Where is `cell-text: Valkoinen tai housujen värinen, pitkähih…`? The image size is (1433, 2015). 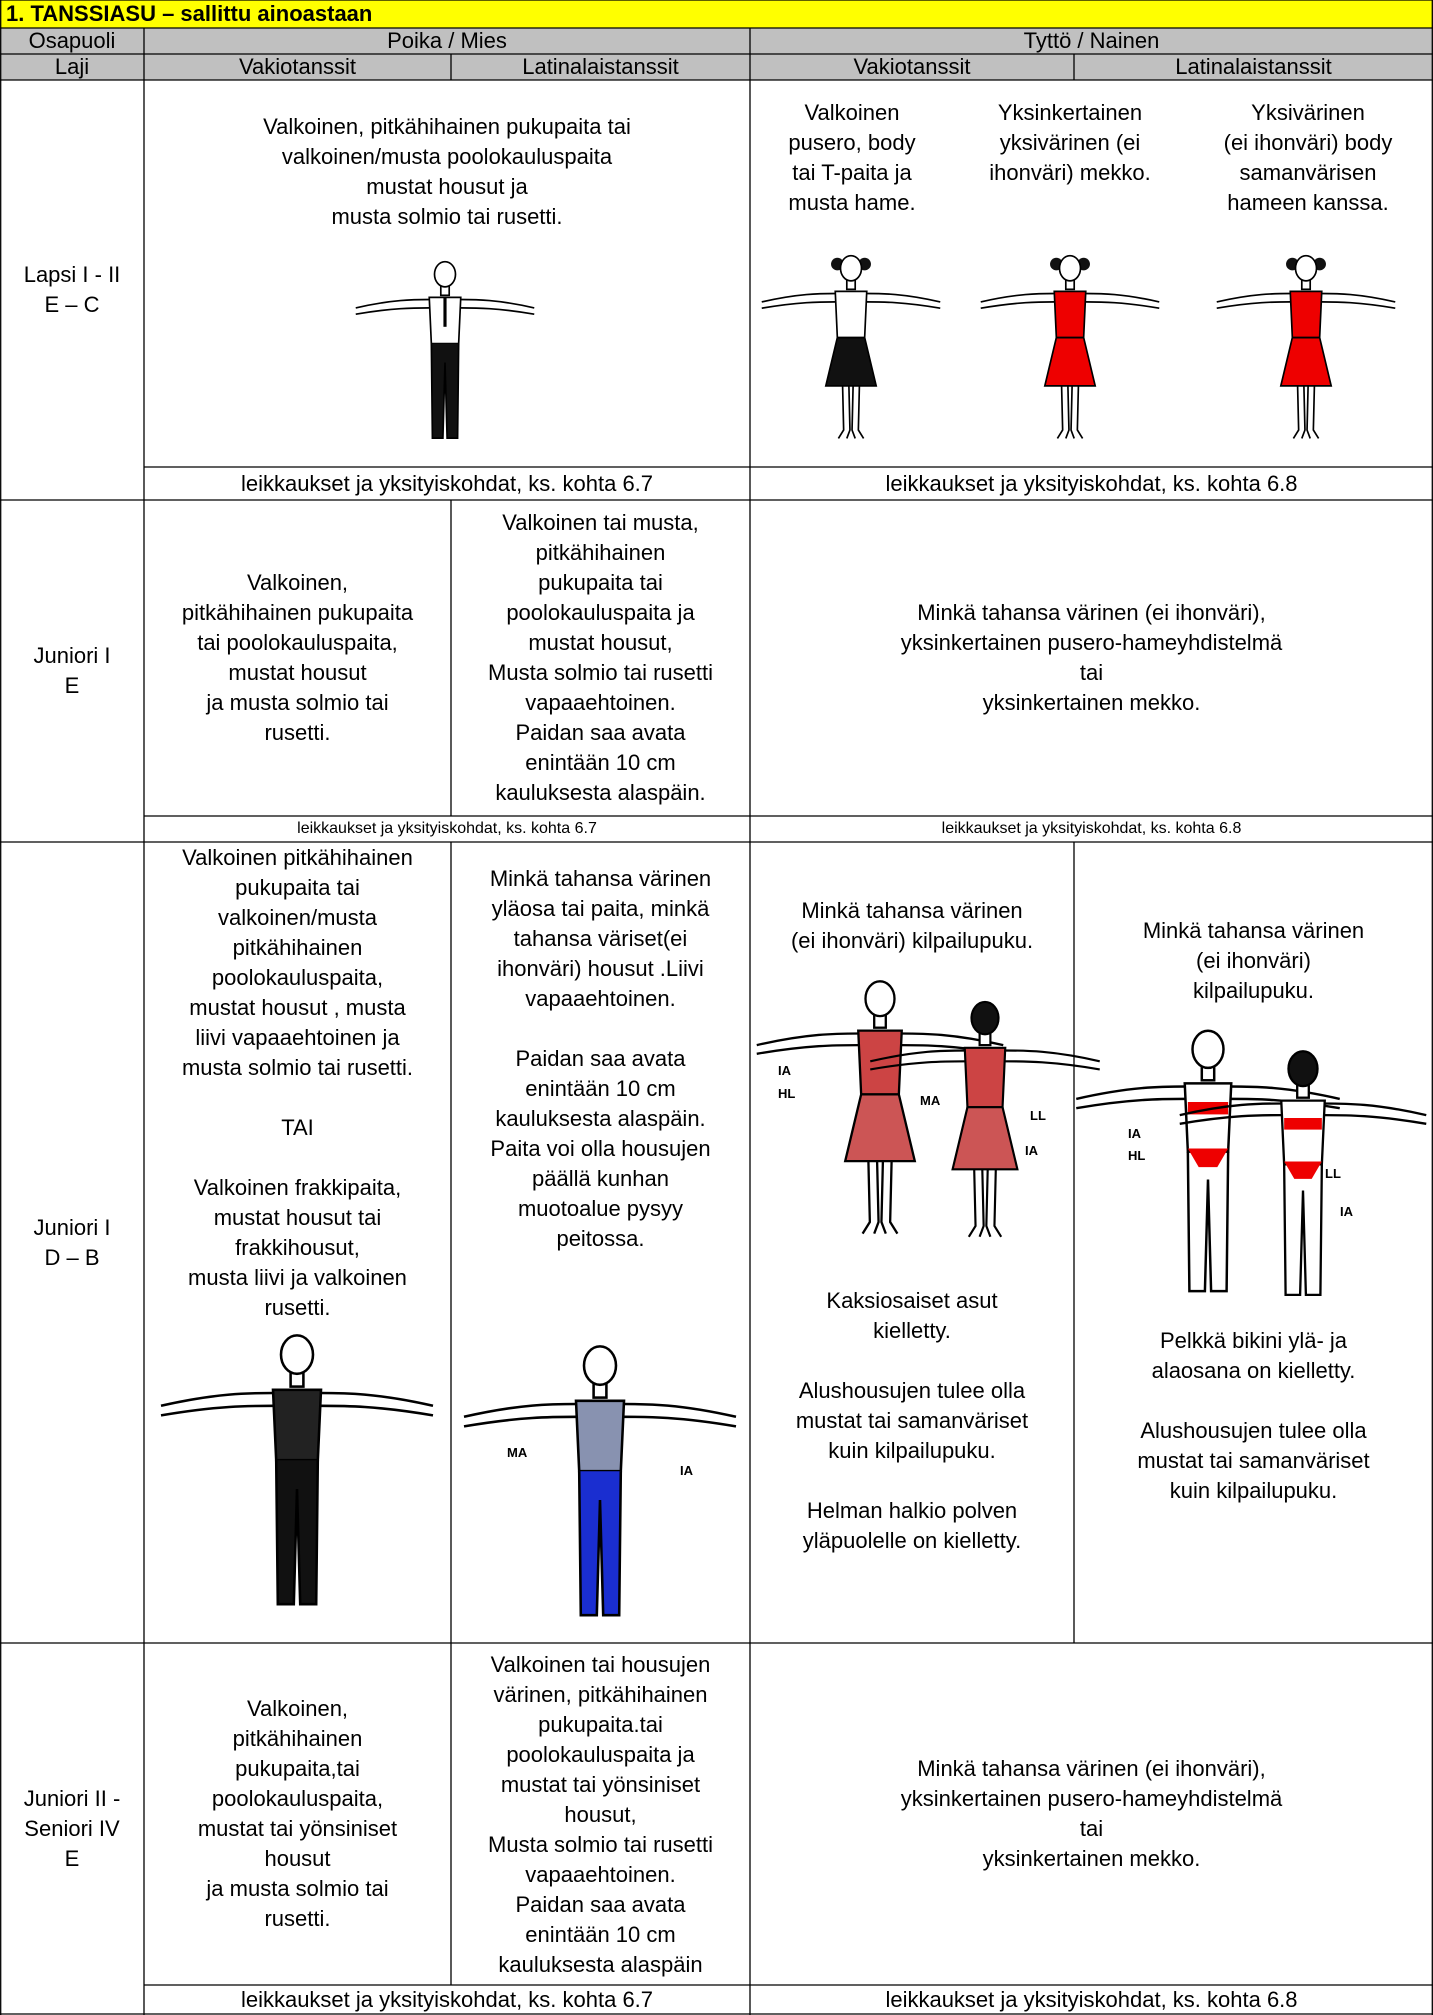
cell-text: Valkoinen tai housujen värinen, pitkähih… is located at coordinates (600, 1814).